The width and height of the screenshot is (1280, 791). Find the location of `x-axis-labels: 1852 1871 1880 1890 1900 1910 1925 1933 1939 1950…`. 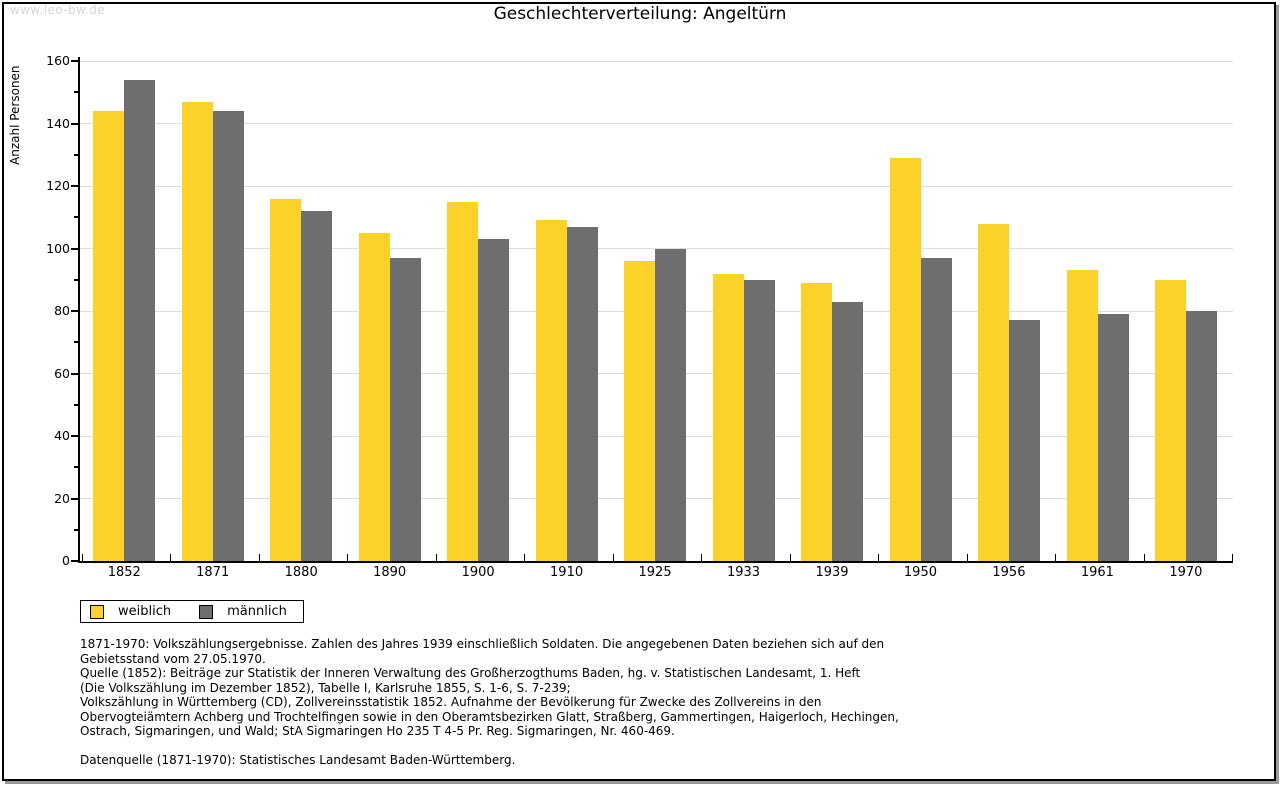

x-axis-labels: 1852 1871 1880 1890 1900 1910 1925 1933 1939 1950… is located at coordinates (655, 572).